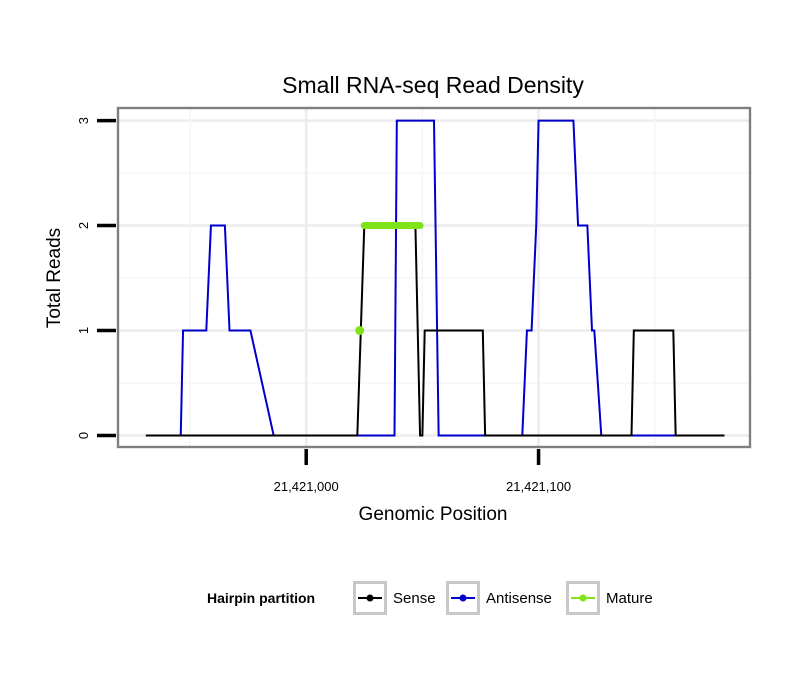  What do you see at coordinates (83, 435) in the screenshot?
I see `y-tick-label: 0` at bounding box center [83, 435].